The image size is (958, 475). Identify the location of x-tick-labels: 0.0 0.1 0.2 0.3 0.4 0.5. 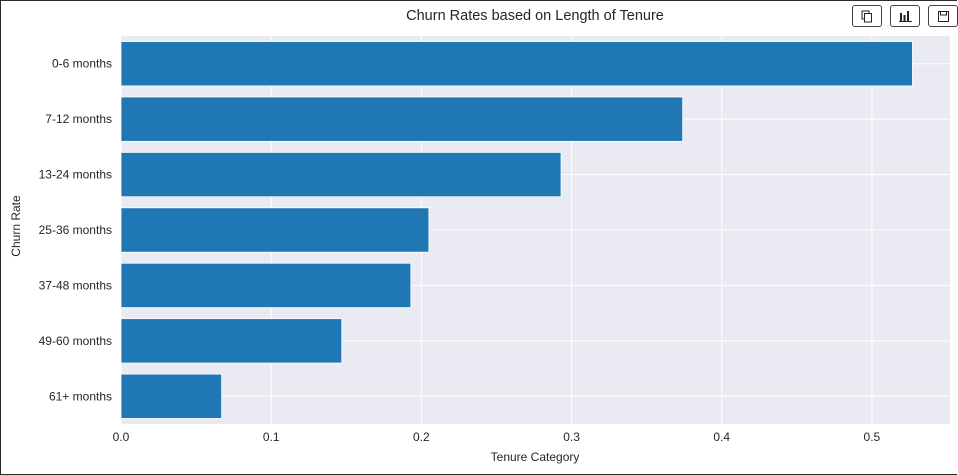
(497, 437).